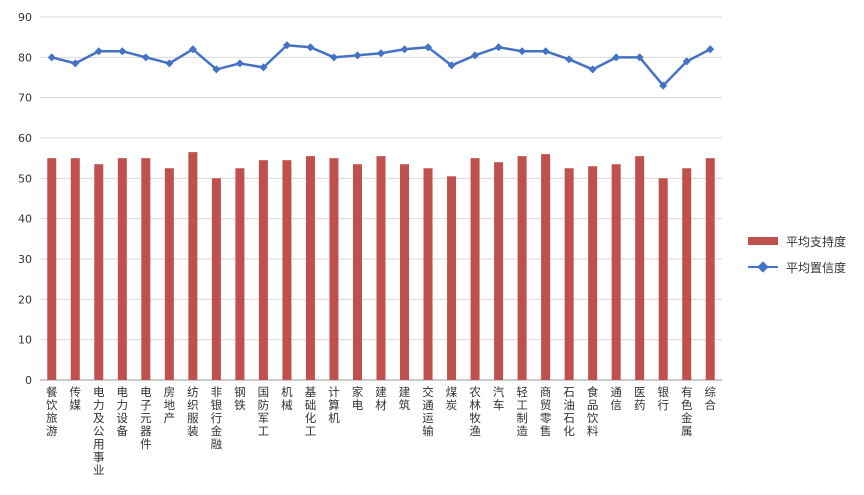  What do you see at coordinates (475, 411) in the screenshot?
I see `x-tick-label: 农林牧渔` at bounding box center [475, 411].